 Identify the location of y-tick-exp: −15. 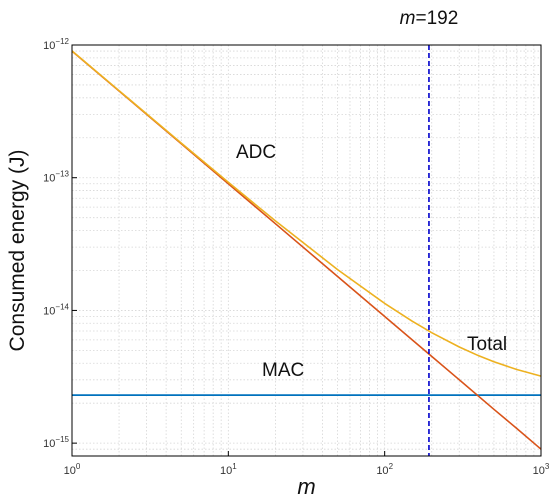
(62, 439).